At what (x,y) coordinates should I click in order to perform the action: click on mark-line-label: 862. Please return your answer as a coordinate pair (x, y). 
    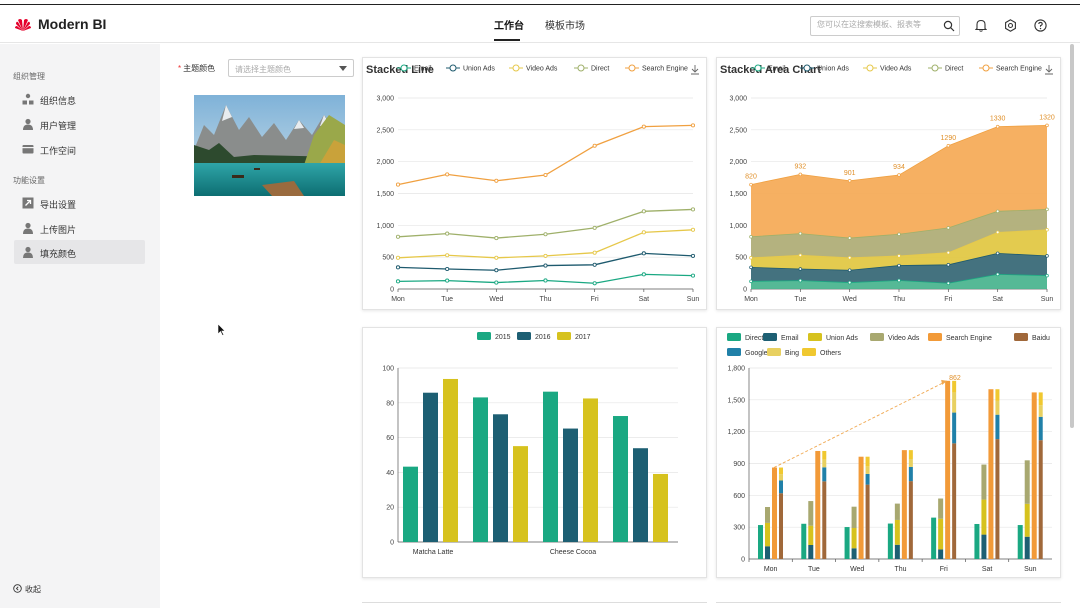
    Looking at the image, I should click on (955, 378).